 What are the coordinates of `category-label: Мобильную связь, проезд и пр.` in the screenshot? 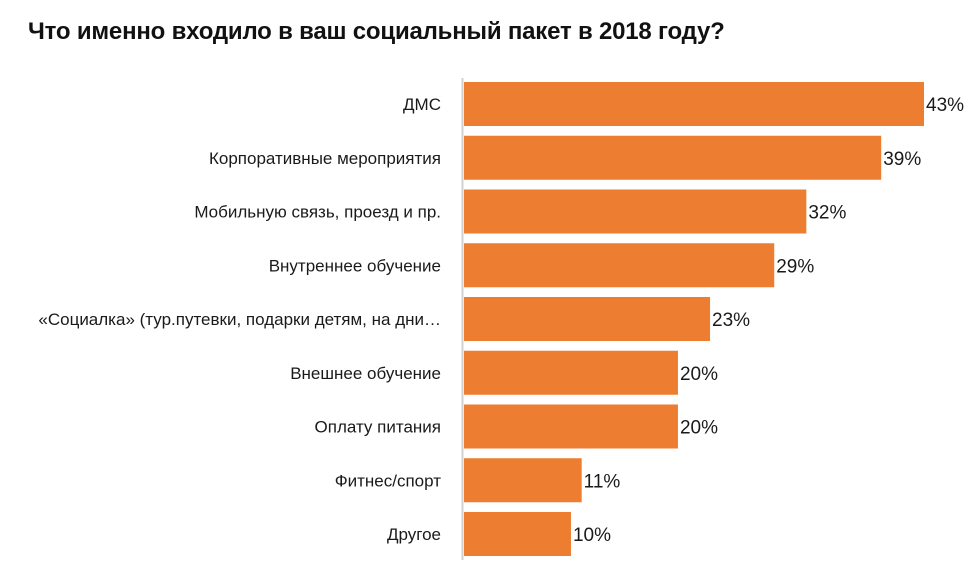 It's located at (317, 212).